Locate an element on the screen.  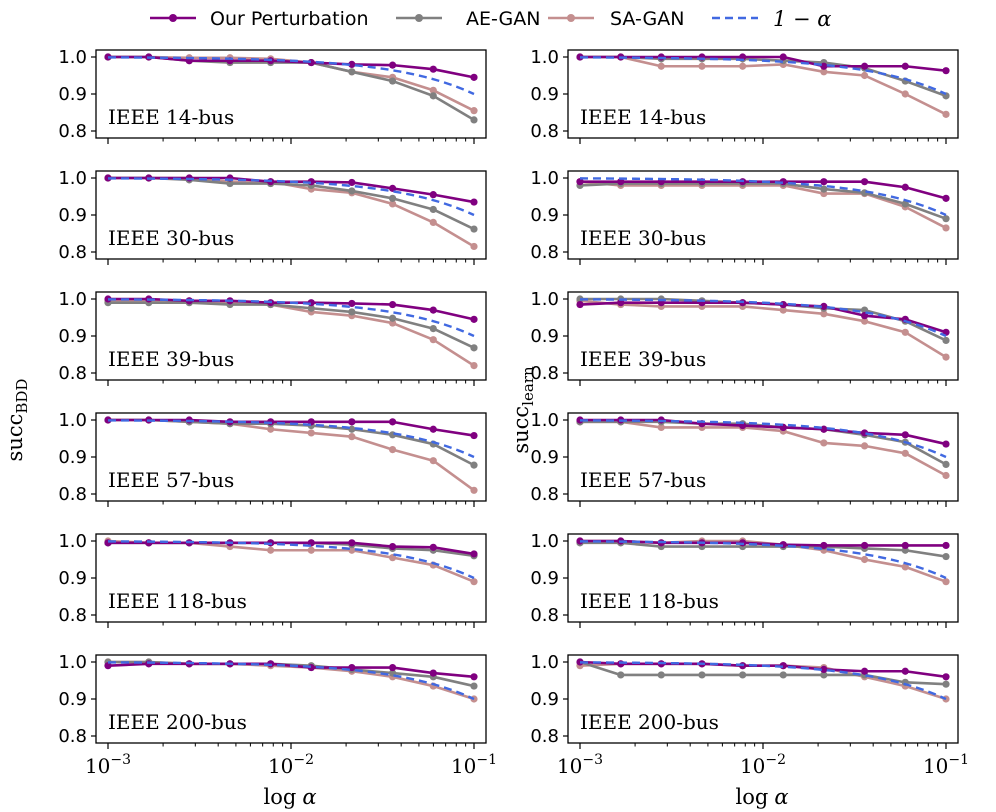
panel-1-point-our-perturbation is located at coordinates (433, 69).